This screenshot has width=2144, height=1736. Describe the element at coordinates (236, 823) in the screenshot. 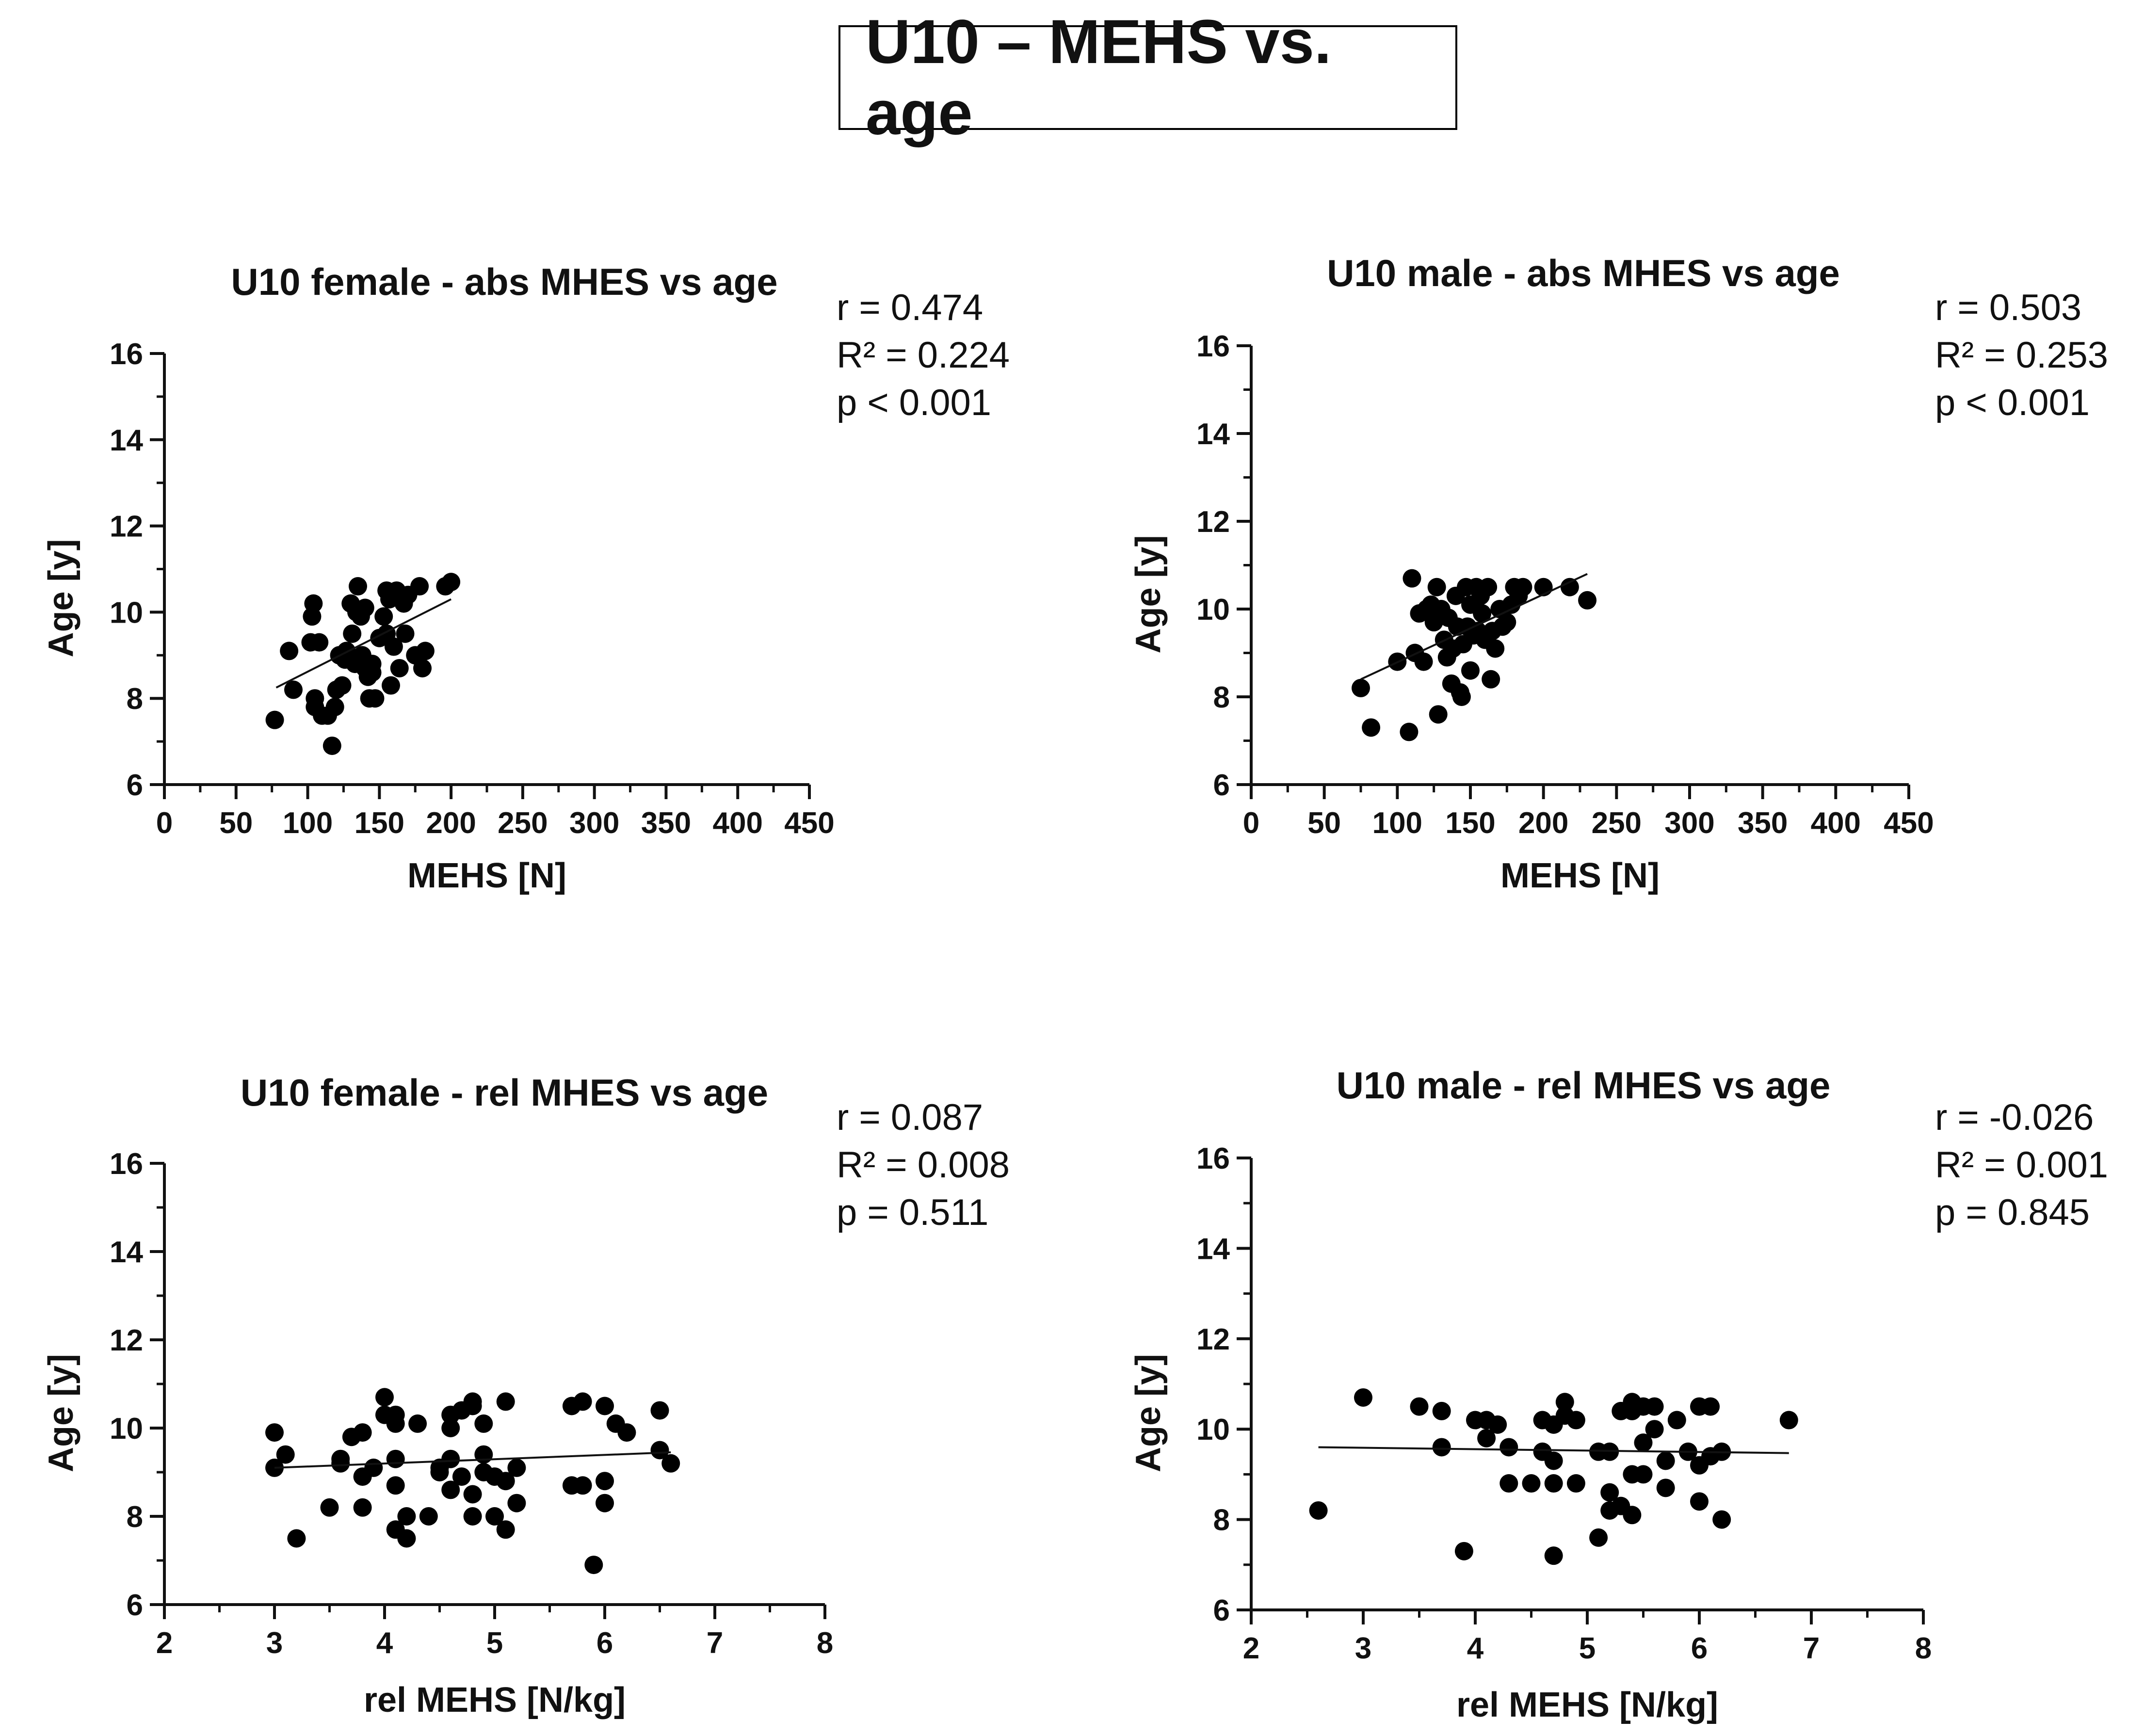

I see `x-tick-label: 50` at that location.